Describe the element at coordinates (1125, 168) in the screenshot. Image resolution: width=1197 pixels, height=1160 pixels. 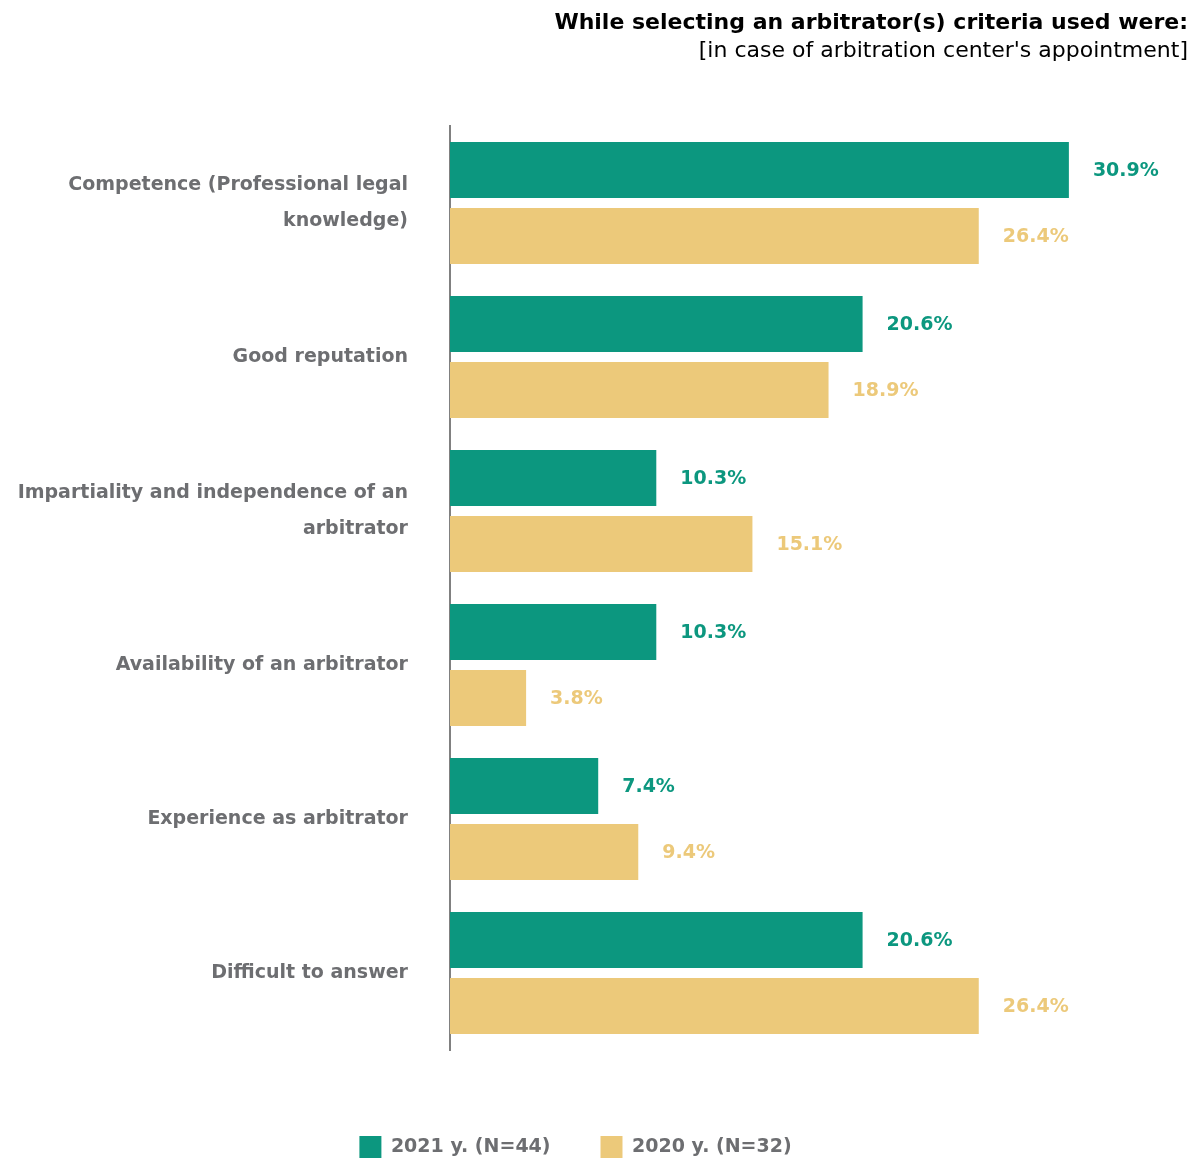
I see `data-label: 30.9%` at that location.